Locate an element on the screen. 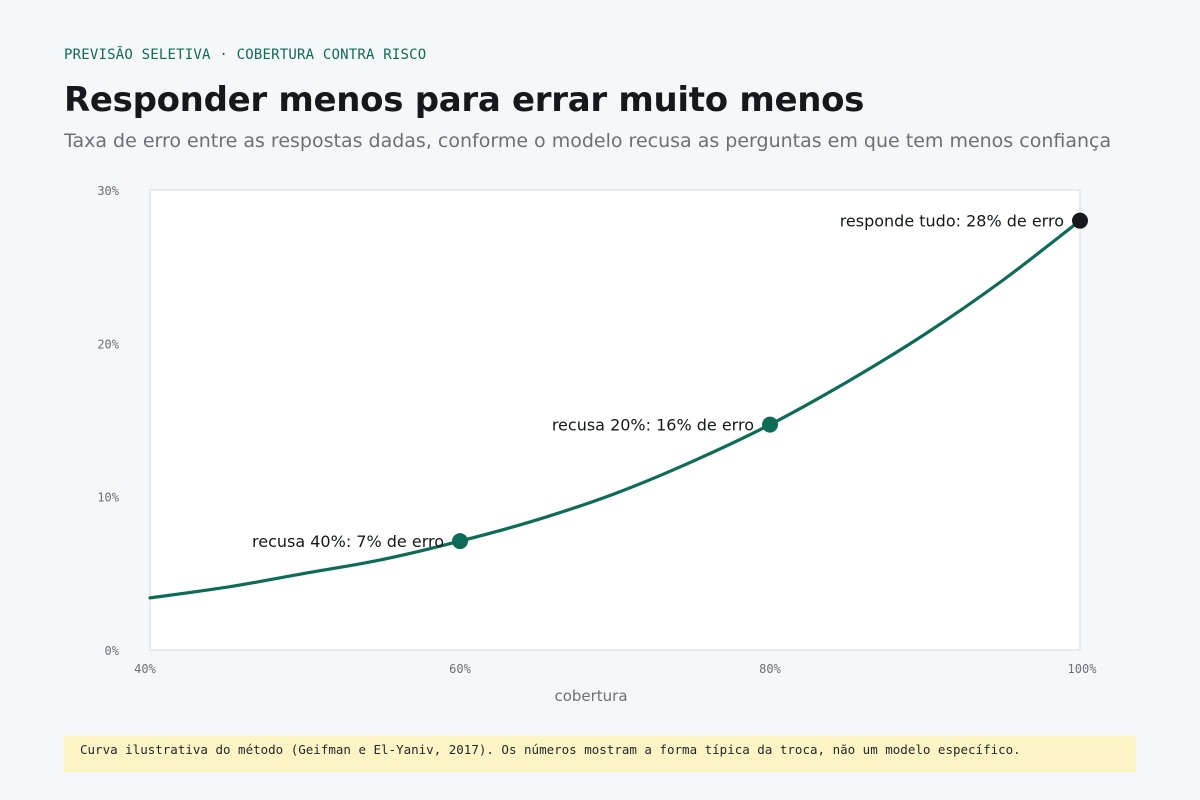 The height and width of the screenshot is (800, 1200). x-tick-label: 100% is located at coordinates (1083, 669).